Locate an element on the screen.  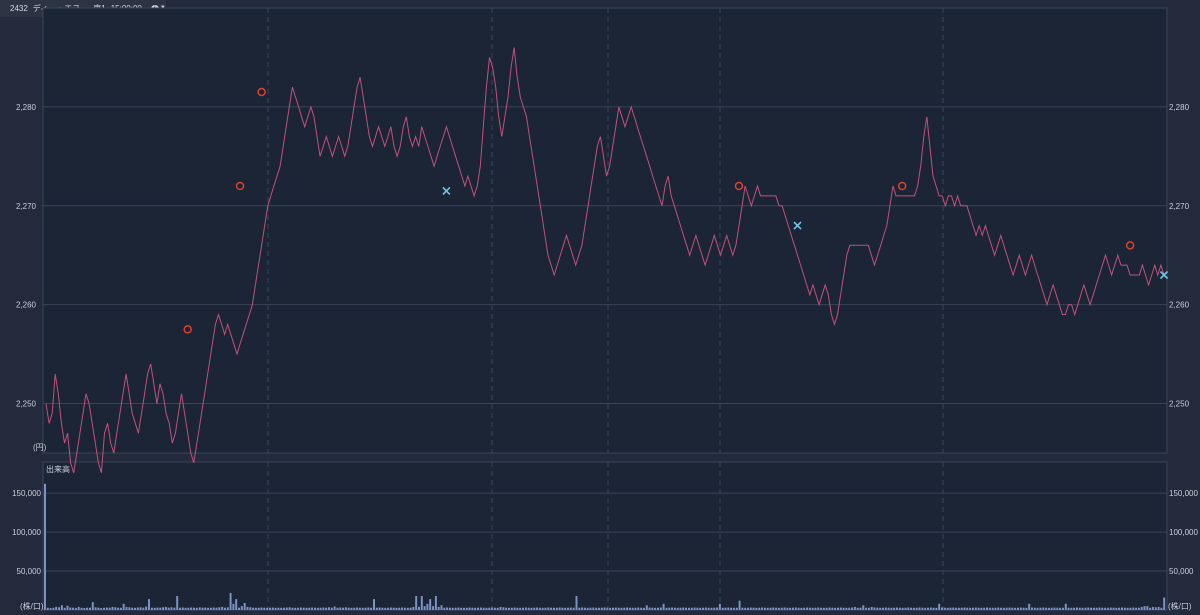
buy-signal-marker is located at coordinates (739, 186).